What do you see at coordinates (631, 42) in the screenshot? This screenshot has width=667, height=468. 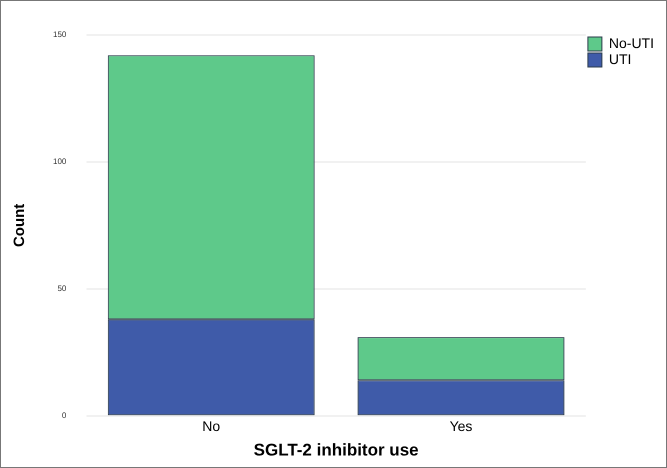 I see `legend-label: No-UTI` at bounding box center [631, 42].